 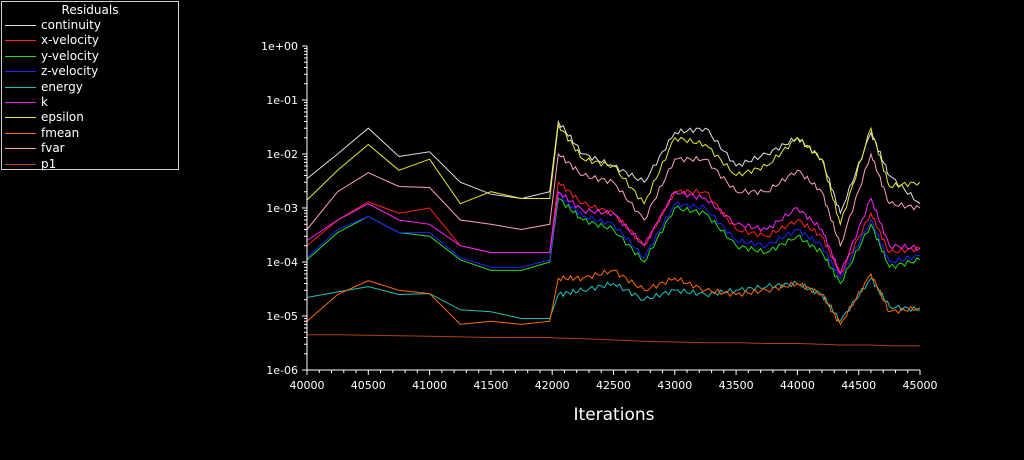 I want to click on x-tick-label: 45000, so click(x=920, y=385).